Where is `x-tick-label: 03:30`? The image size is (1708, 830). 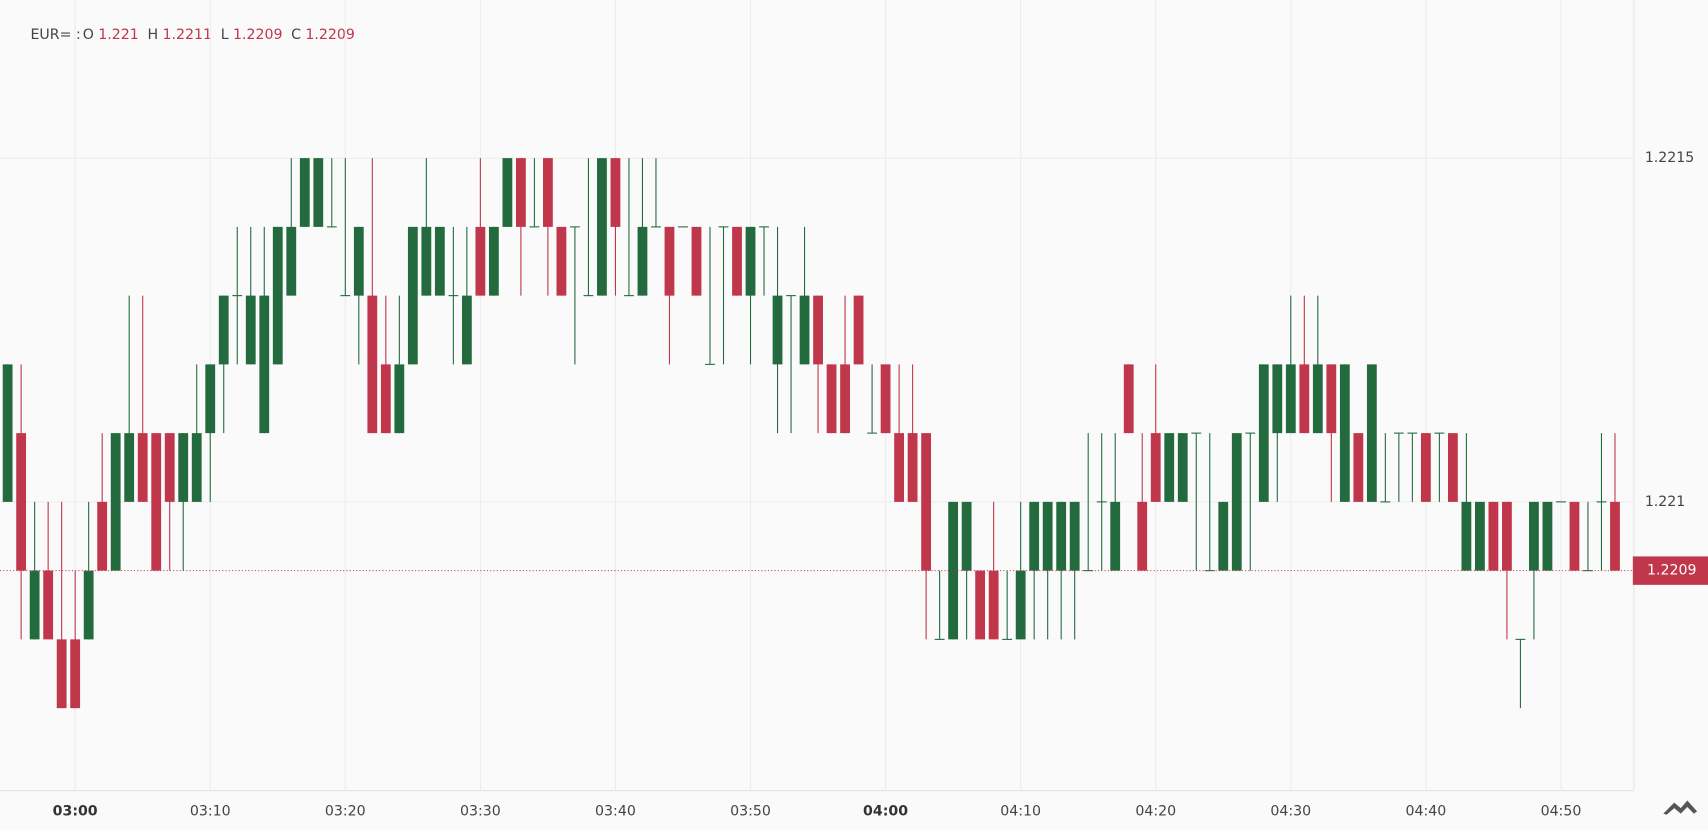
x-tick-label: 03:30 is located at coordinates (480, 811).